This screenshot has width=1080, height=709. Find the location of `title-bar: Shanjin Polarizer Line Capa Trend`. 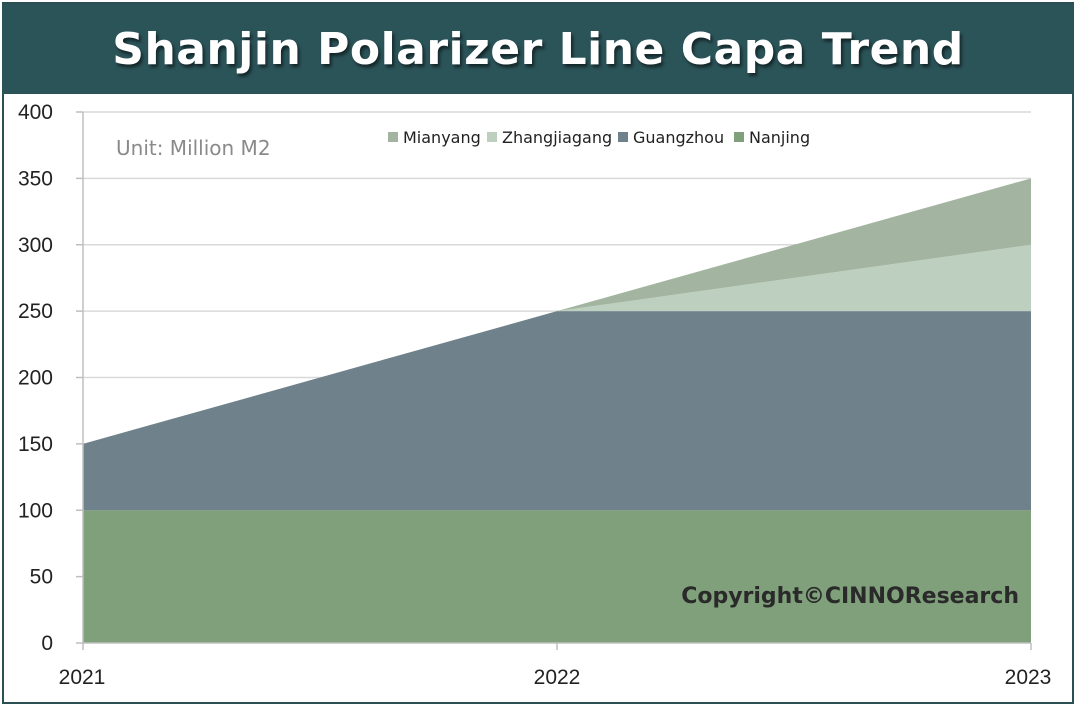

title-bar: Shanjin Polarizer Line Capa Trend is located at coordinates (538, 49).